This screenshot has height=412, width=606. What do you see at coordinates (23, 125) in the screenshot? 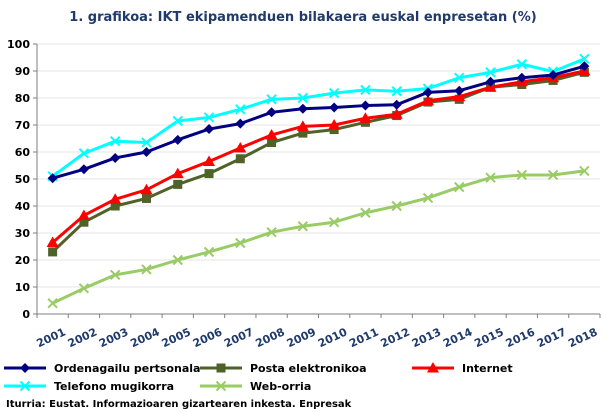
I see `y-tick-label: 70` at bounding box center [23, 125].